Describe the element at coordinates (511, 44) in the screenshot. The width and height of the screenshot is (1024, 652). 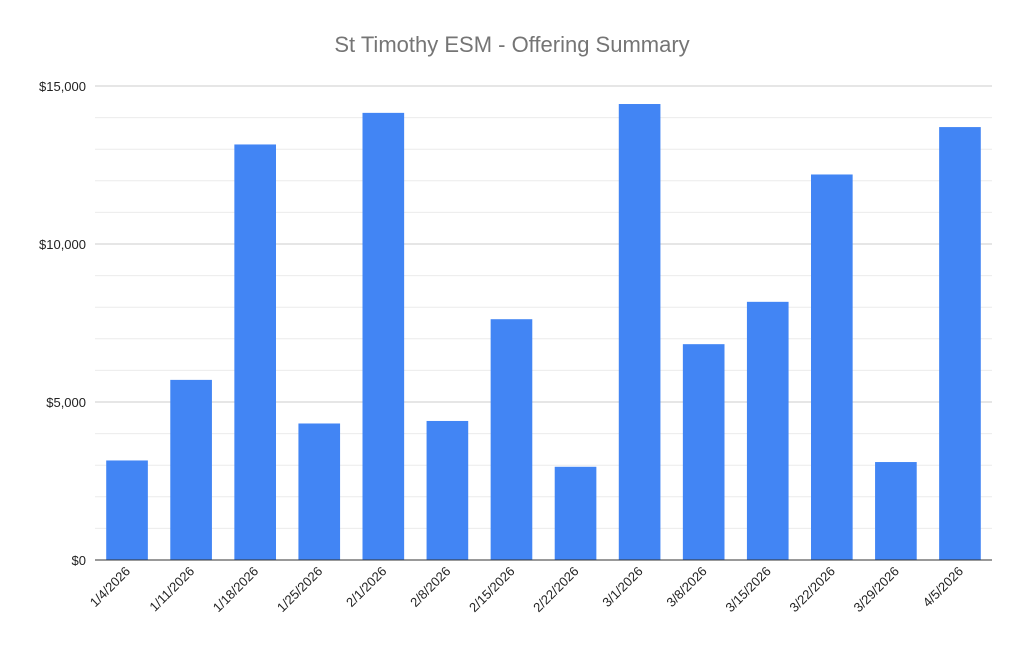
I see `chart-title: St Timothy ESM - Offering Summary` at that location.